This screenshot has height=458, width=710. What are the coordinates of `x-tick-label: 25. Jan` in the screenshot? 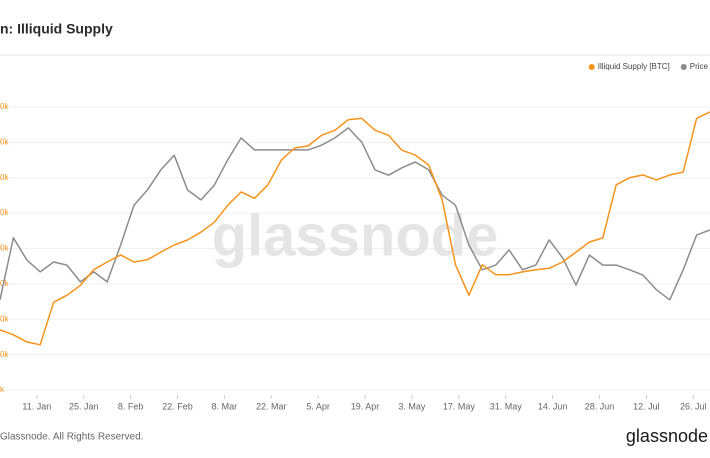 It's located at (84, 406).